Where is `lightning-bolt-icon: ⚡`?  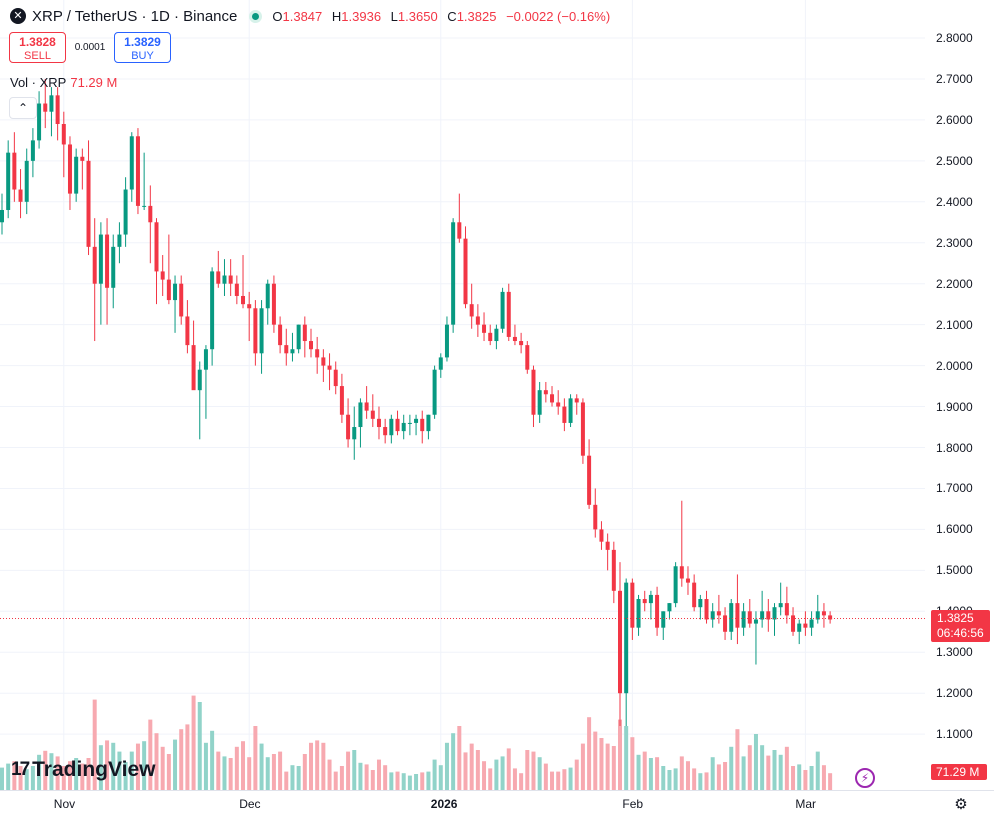
lightning-bolt-icon: ⚡ is located at coordinates (865, 778).